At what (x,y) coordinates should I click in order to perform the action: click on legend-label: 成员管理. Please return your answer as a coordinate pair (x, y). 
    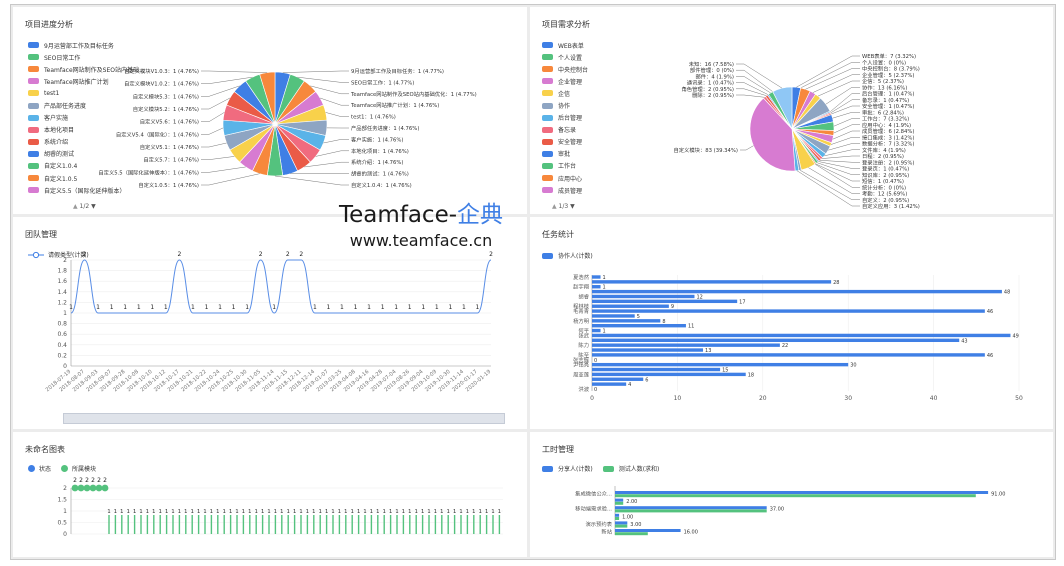
    Looking at the image, I should click on (570, 191).